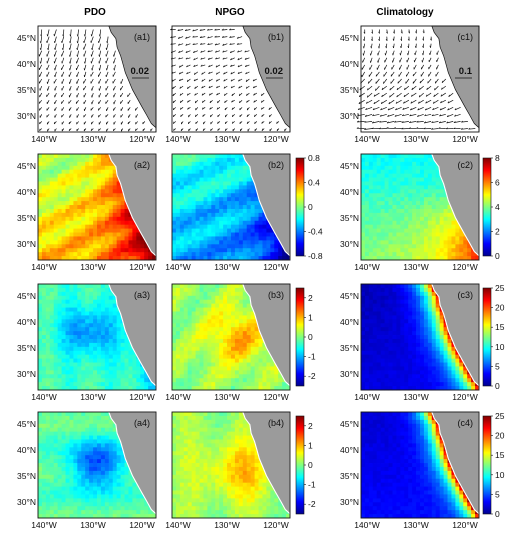  Describe the element at coordinates (305, 337) in the screenshot. I see `colorbar: 2 1 0 -1 -2` at that location.